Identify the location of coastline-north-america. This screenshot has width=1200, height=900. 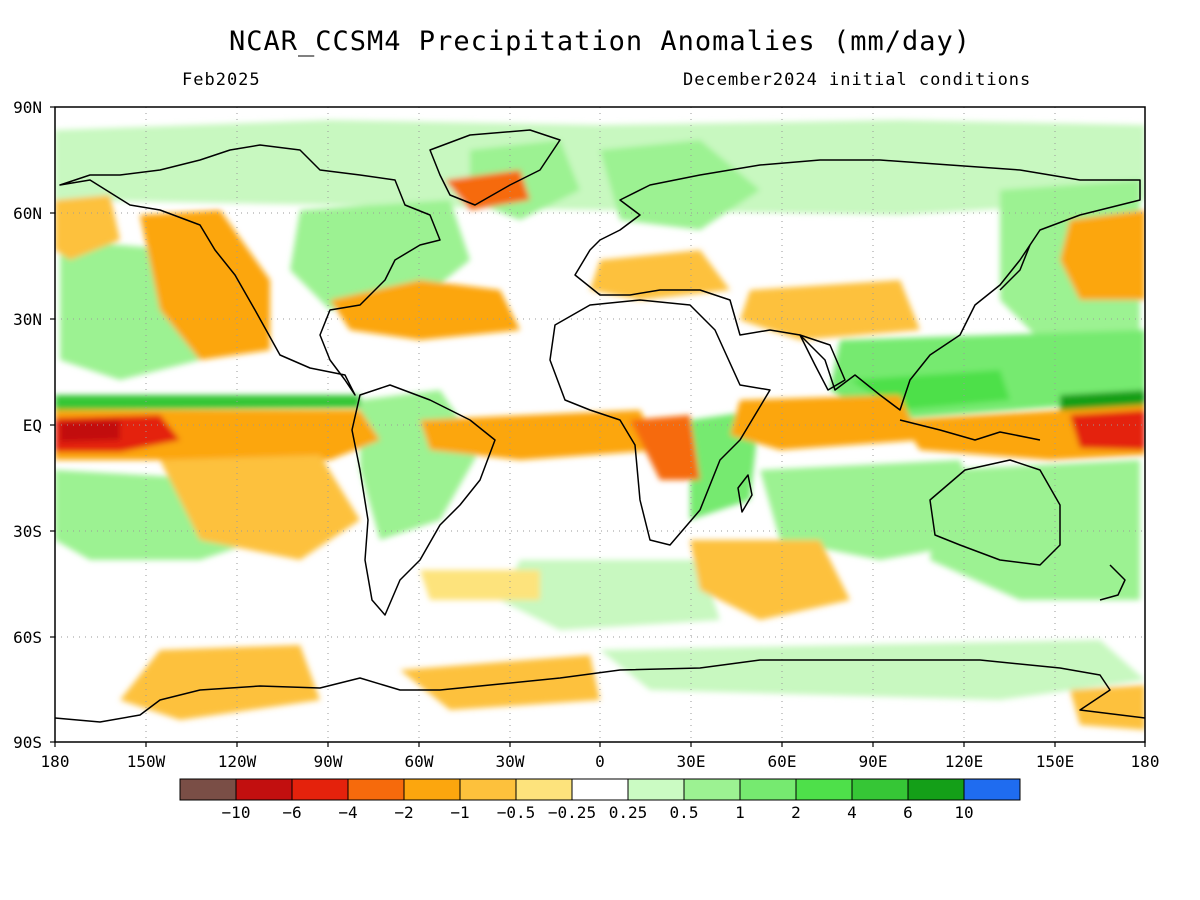
(250, 270).